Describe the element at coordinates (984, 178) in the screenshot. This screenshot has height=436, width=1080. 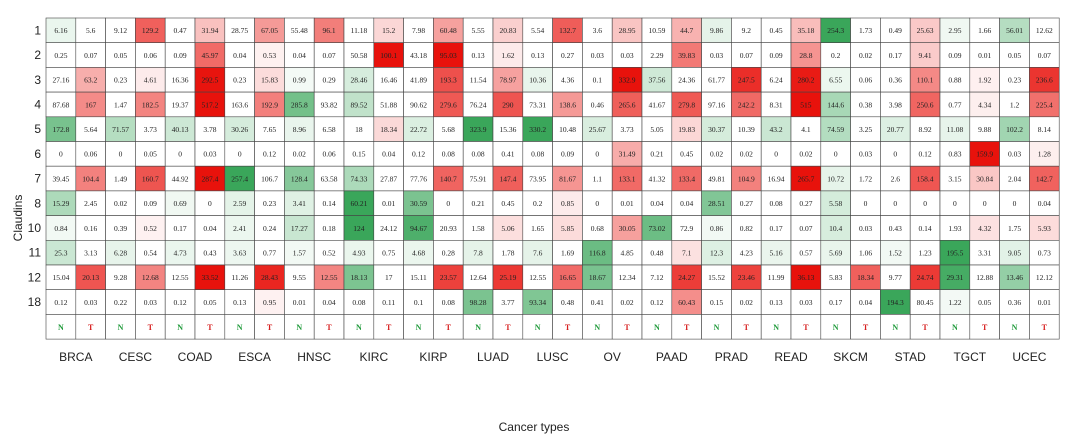
I see `cell-value-label: 30.84` at that location.